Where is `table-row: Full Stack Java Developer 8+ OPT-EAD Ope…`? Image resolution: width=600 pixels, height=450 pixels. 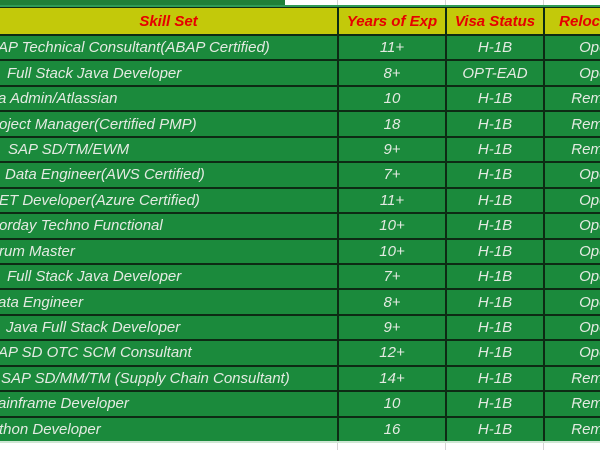 table-row: Full Stack Java Developer 8+ OPT-EAD Ope… is located at coordinates (300, 72).